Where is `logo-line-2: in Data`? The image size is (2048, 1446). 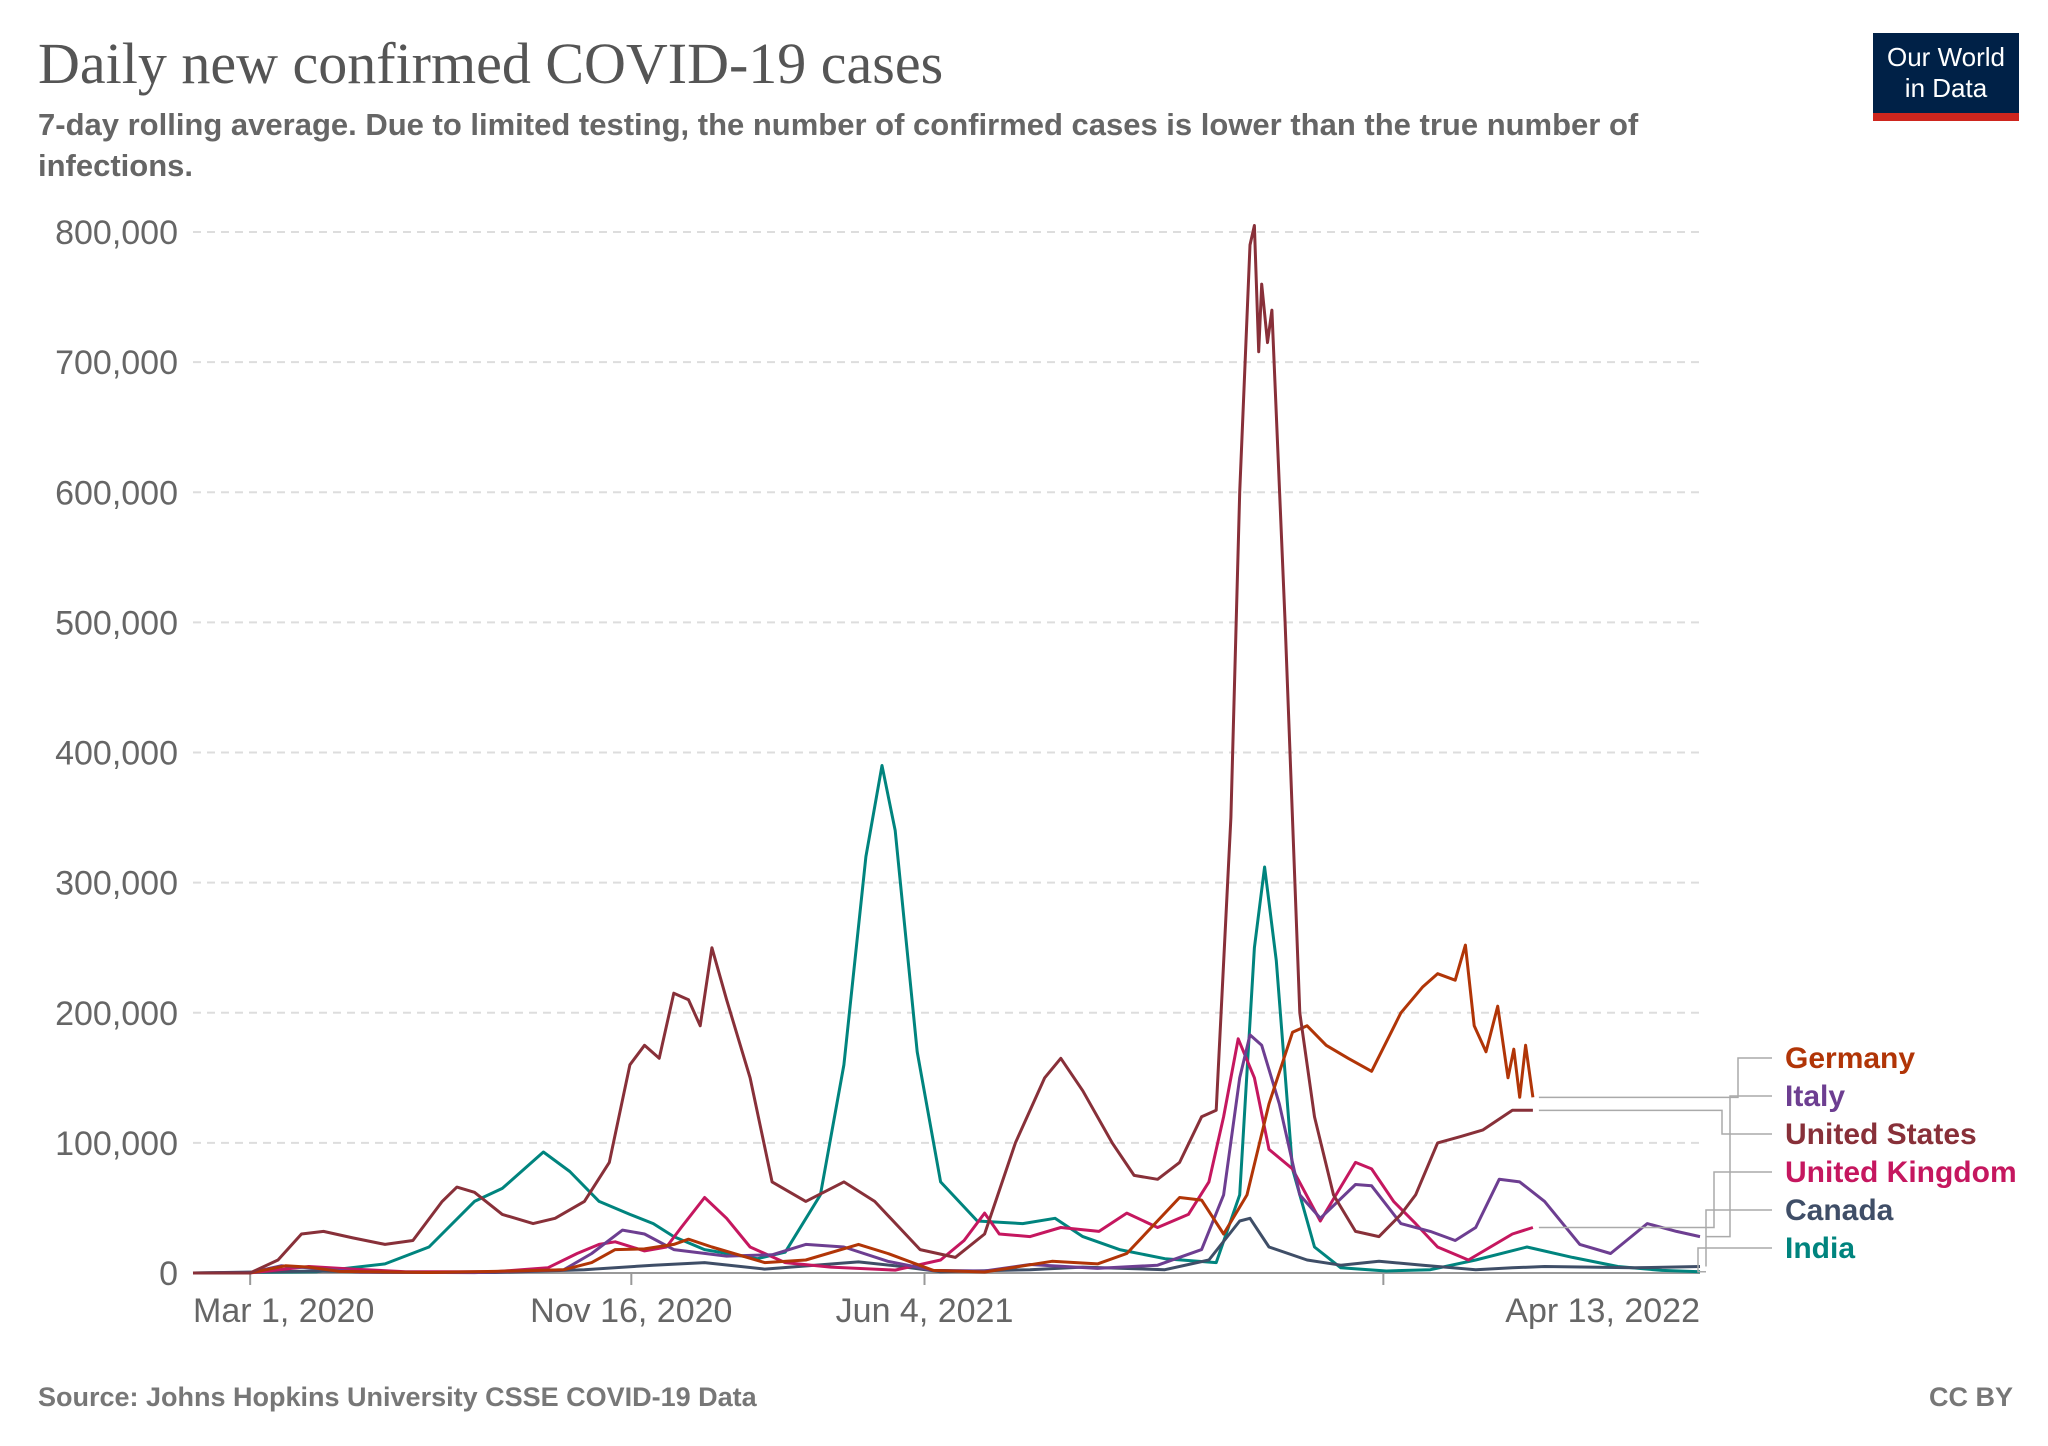 logo-line-2: in Data is located at coordinates (1946, 88).